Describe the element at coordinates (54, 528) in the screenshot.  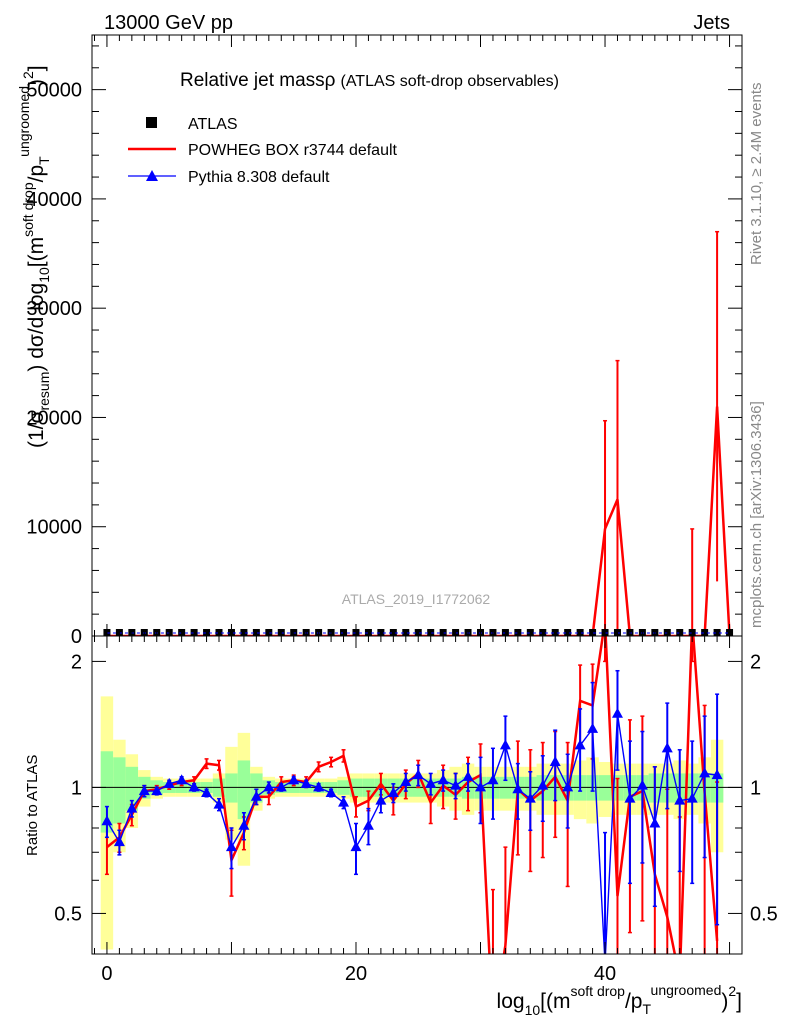
I see `main-y-tick-label: 10000` at that location.